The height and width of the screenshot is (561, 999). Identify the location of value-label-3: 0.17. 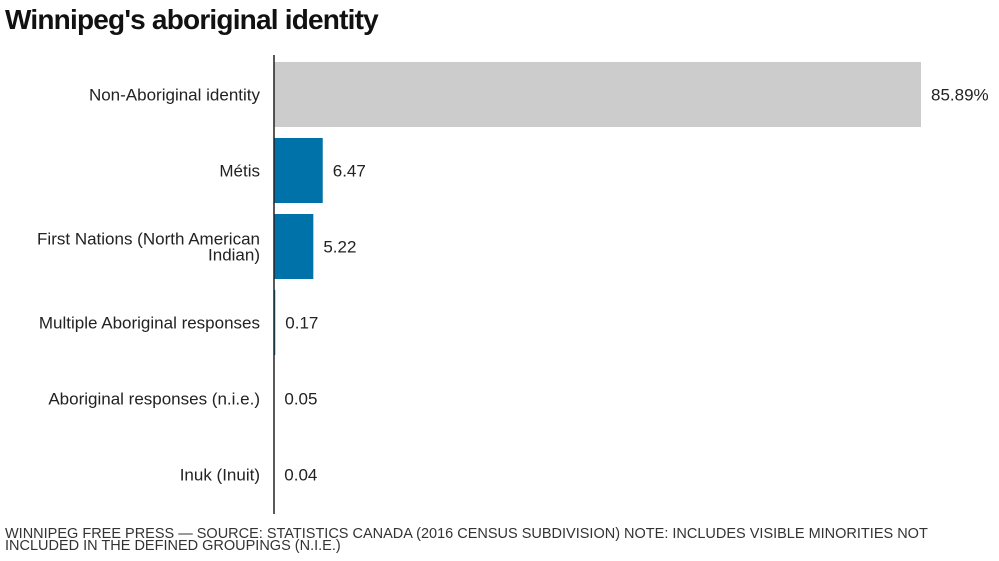
(301, 323).